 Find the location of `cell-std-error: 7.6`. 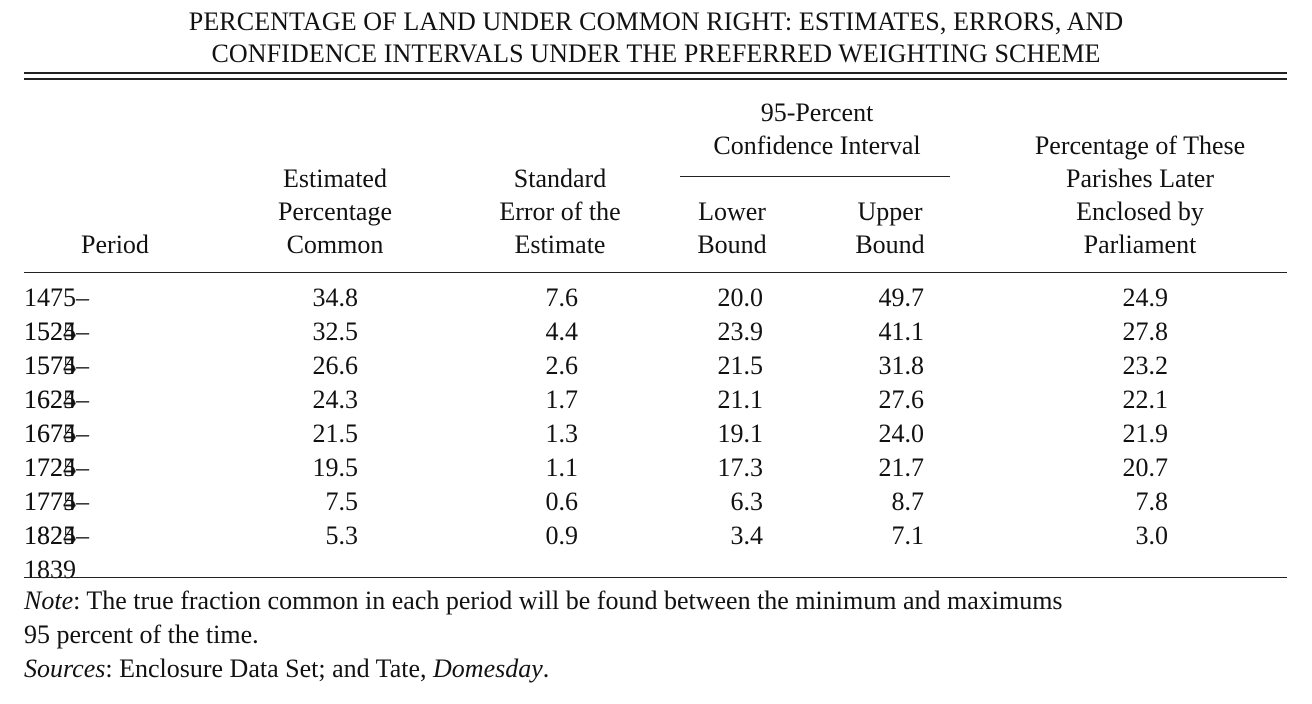

cell-std-error: 7.6 is located at coordinates (562, 297).